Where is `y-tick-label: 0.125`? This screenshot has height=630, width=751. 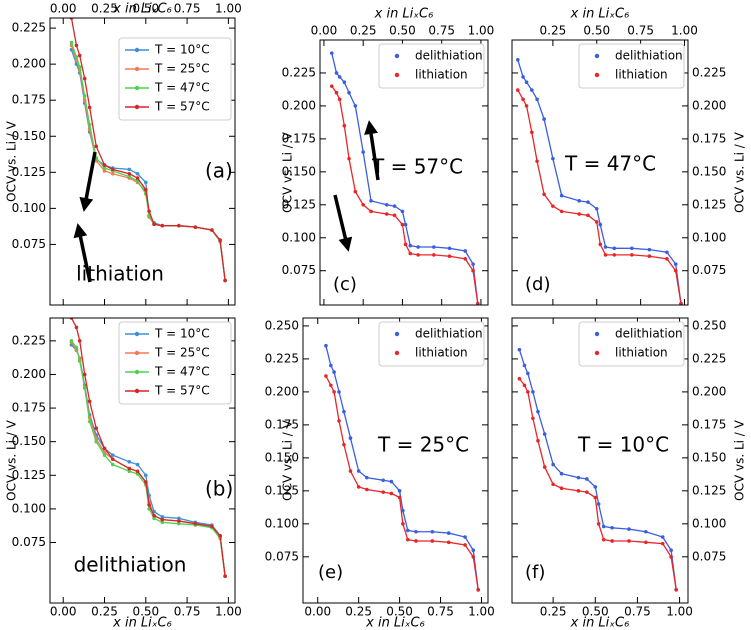 y-tick-label: 0.125 is located at coordinates (299, 204).